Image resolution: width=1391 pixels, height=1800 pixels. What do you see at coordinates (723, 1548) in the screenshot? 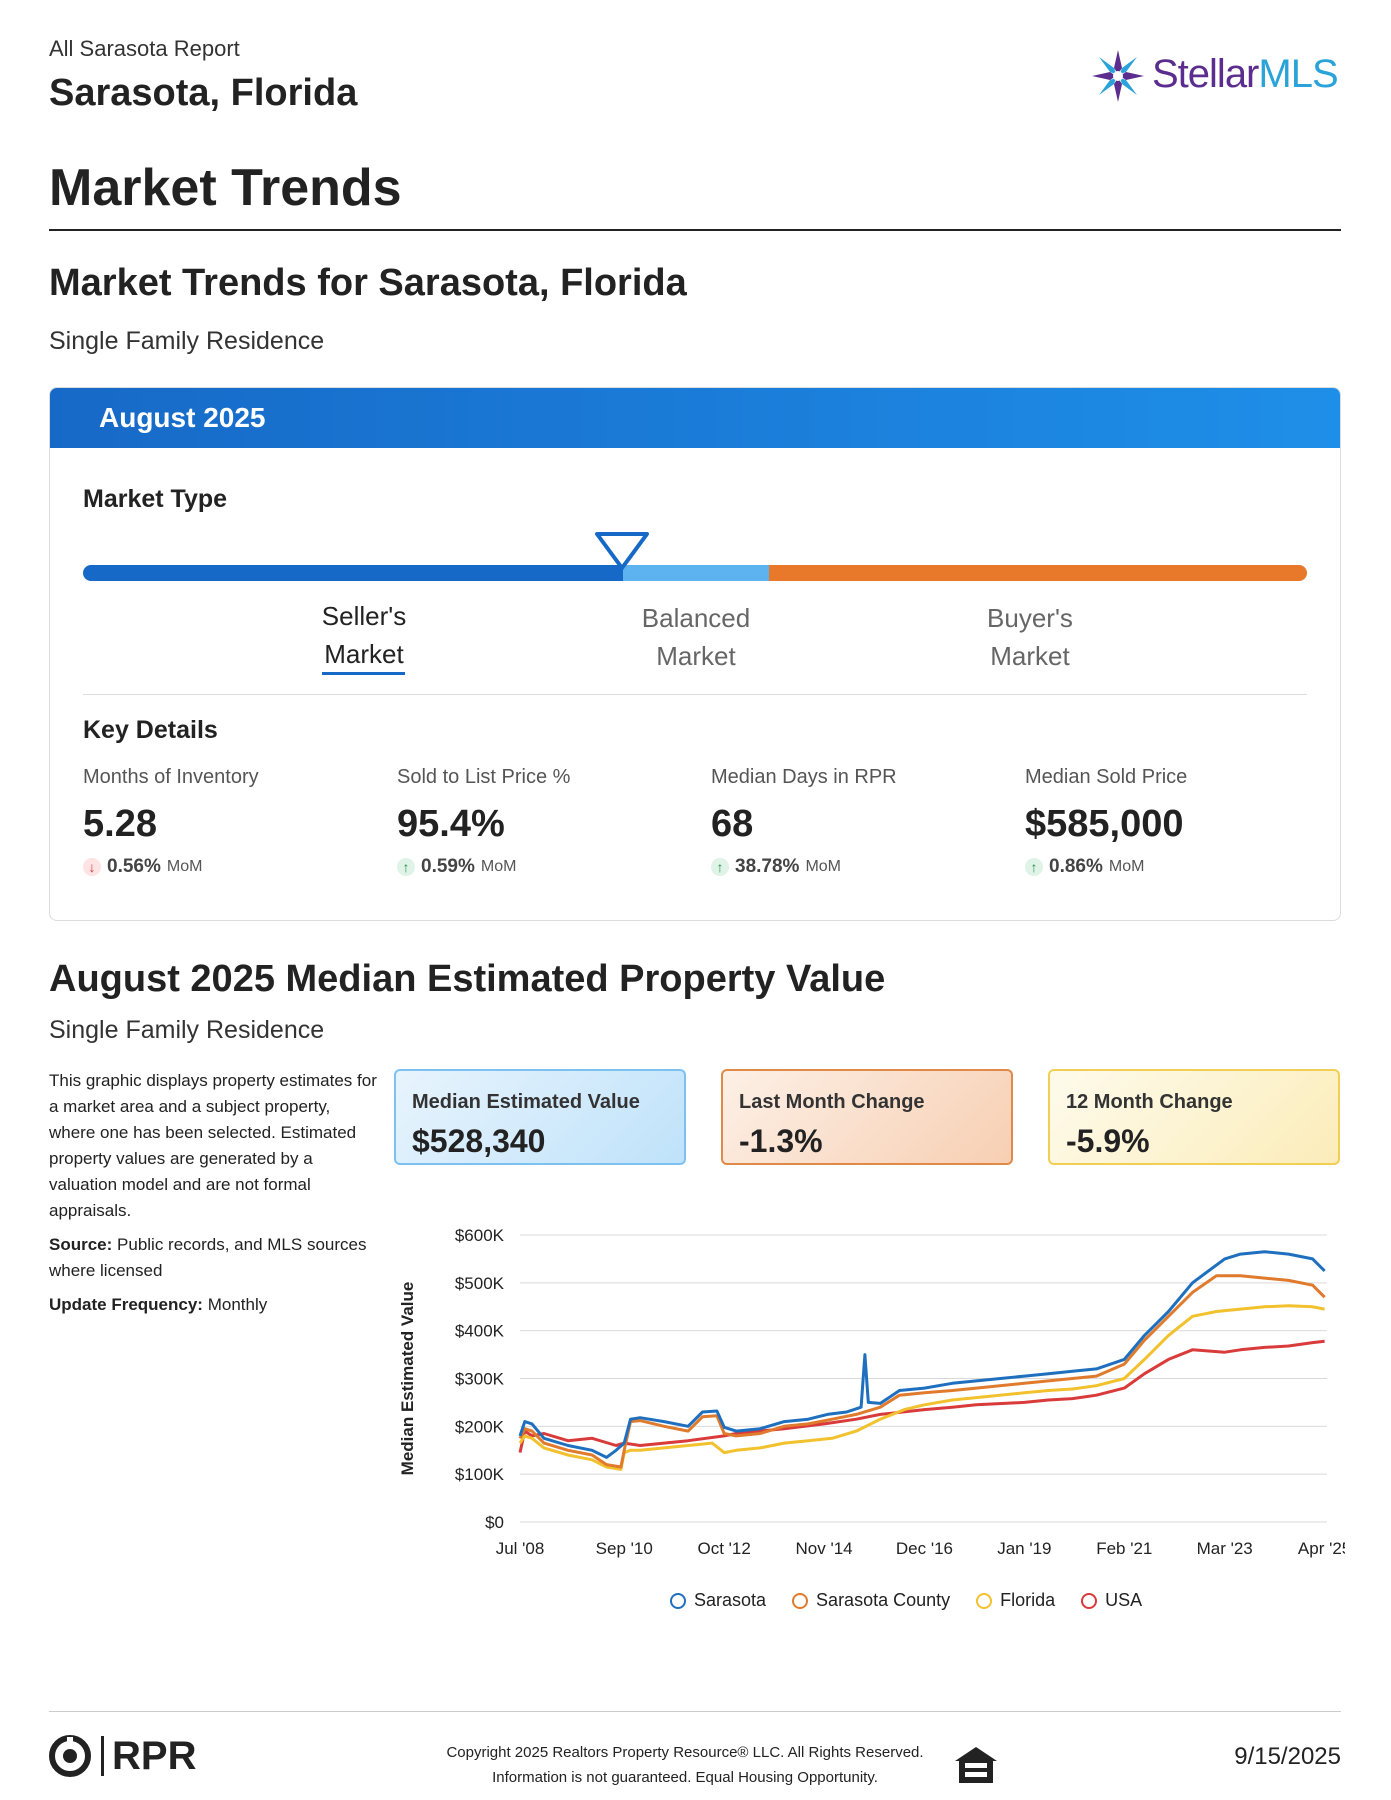
I see `x-tick-label: Oct '12` at bounding box center [723, 1548].